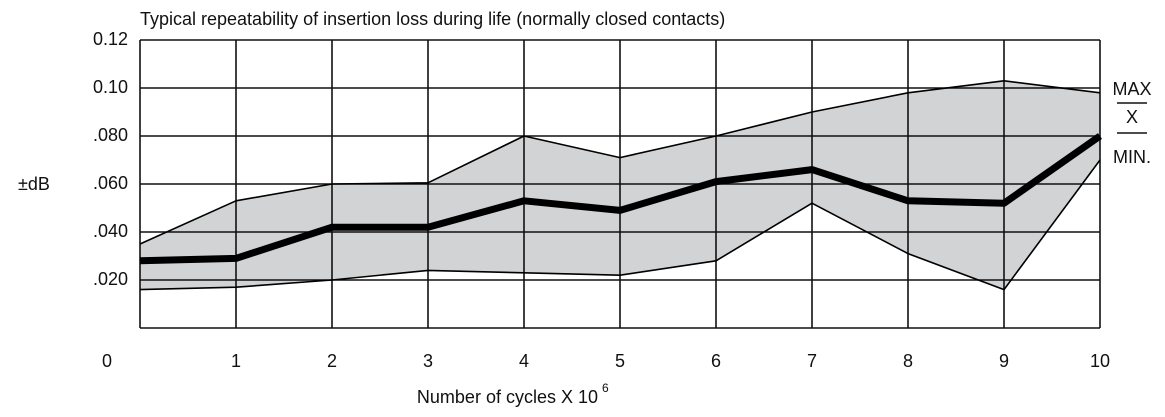  What do you see at coordinates (332, 361) in the screenshot?
I see `x-tick-label: 2` at bounding box center [332, 361].